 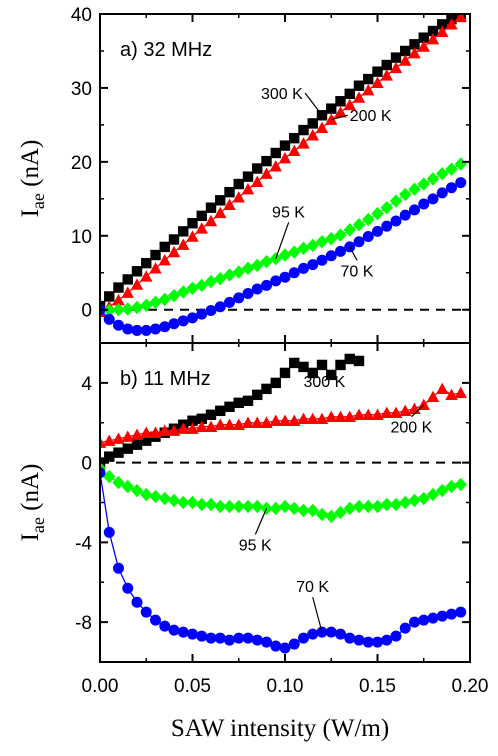 I want to click on series-label-1: 200 K, so click(x=411, y=428).